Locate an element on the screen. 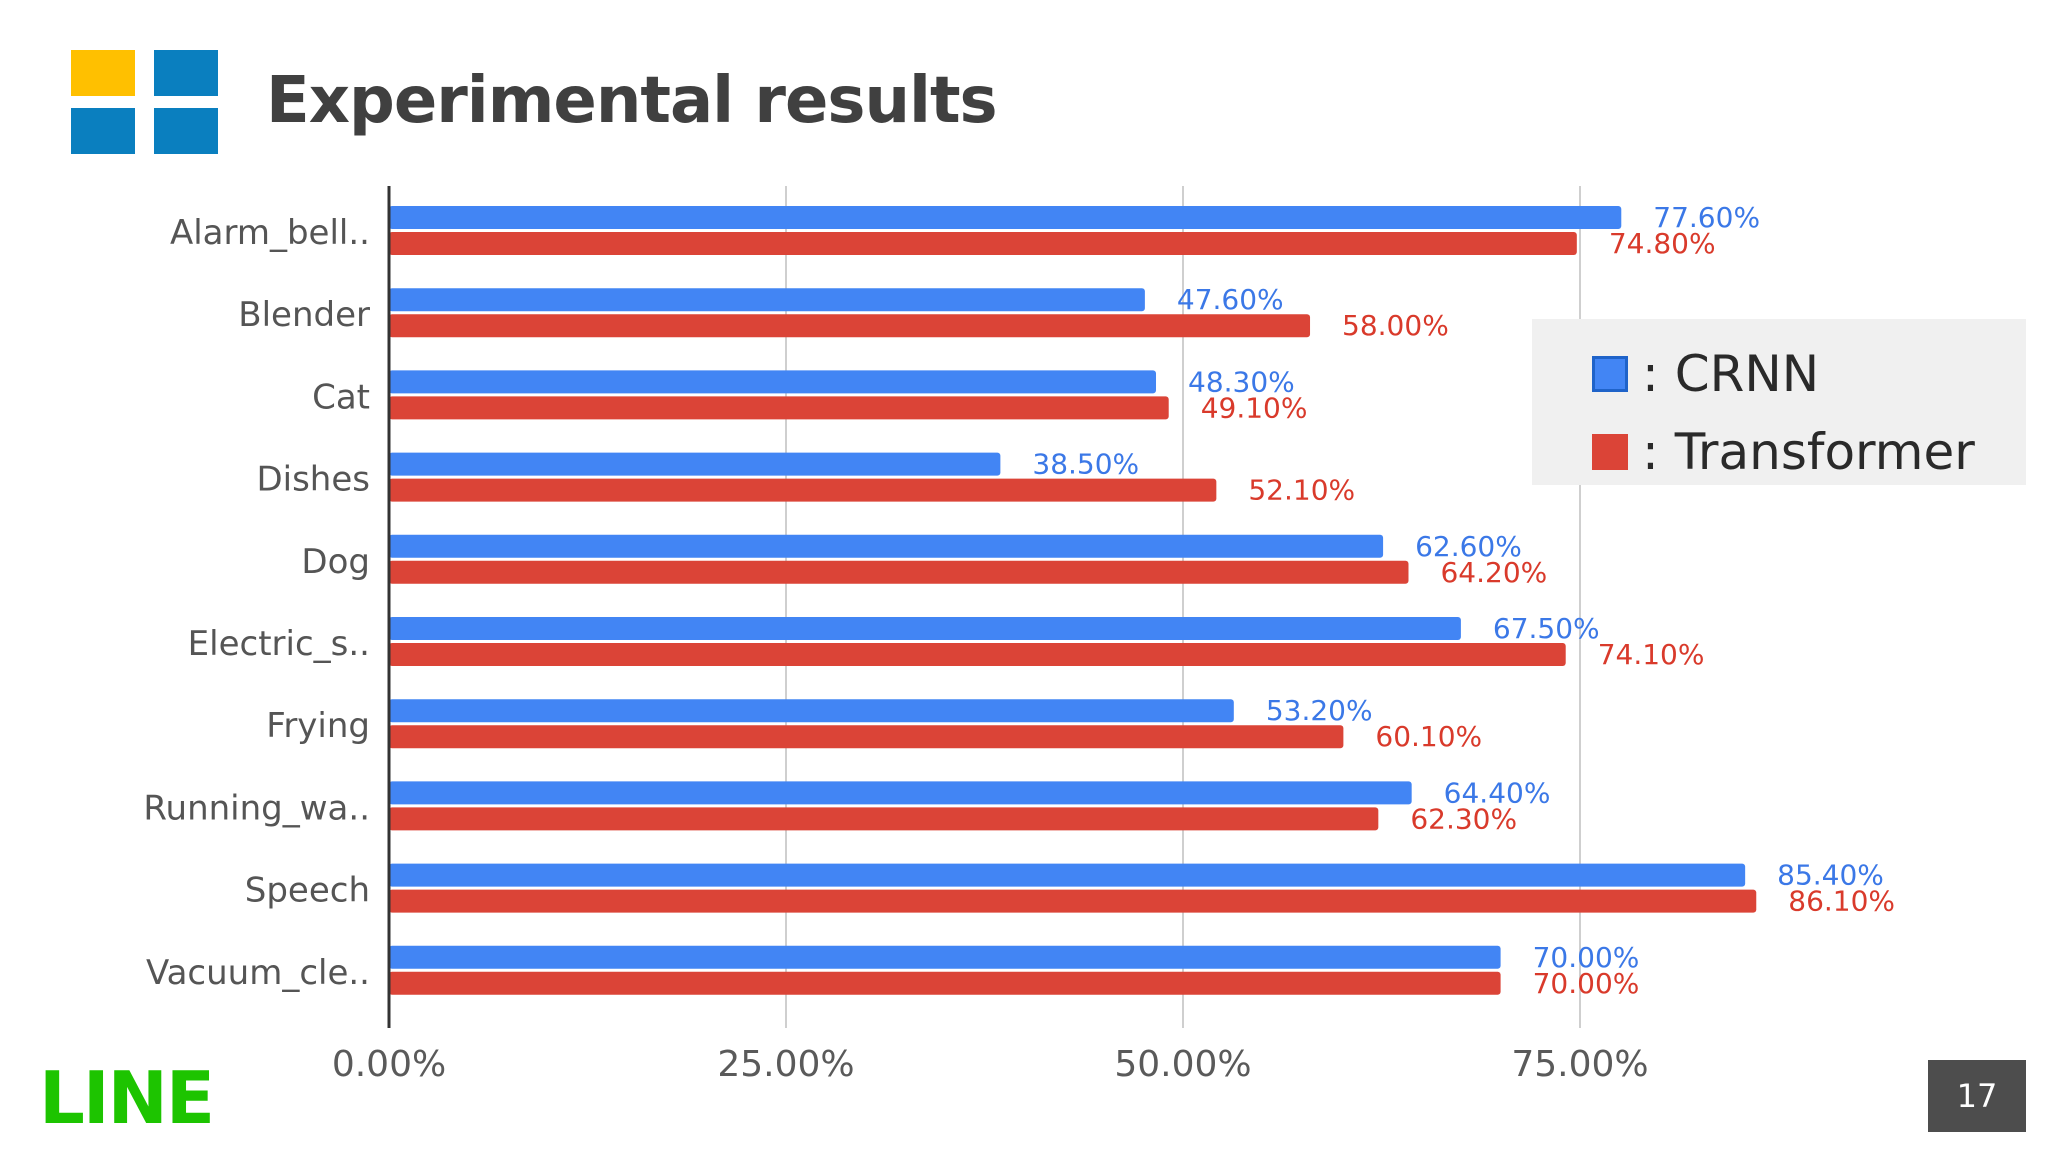  legend-item-crnn: : CRNN is located at coordinates (1705, 374).